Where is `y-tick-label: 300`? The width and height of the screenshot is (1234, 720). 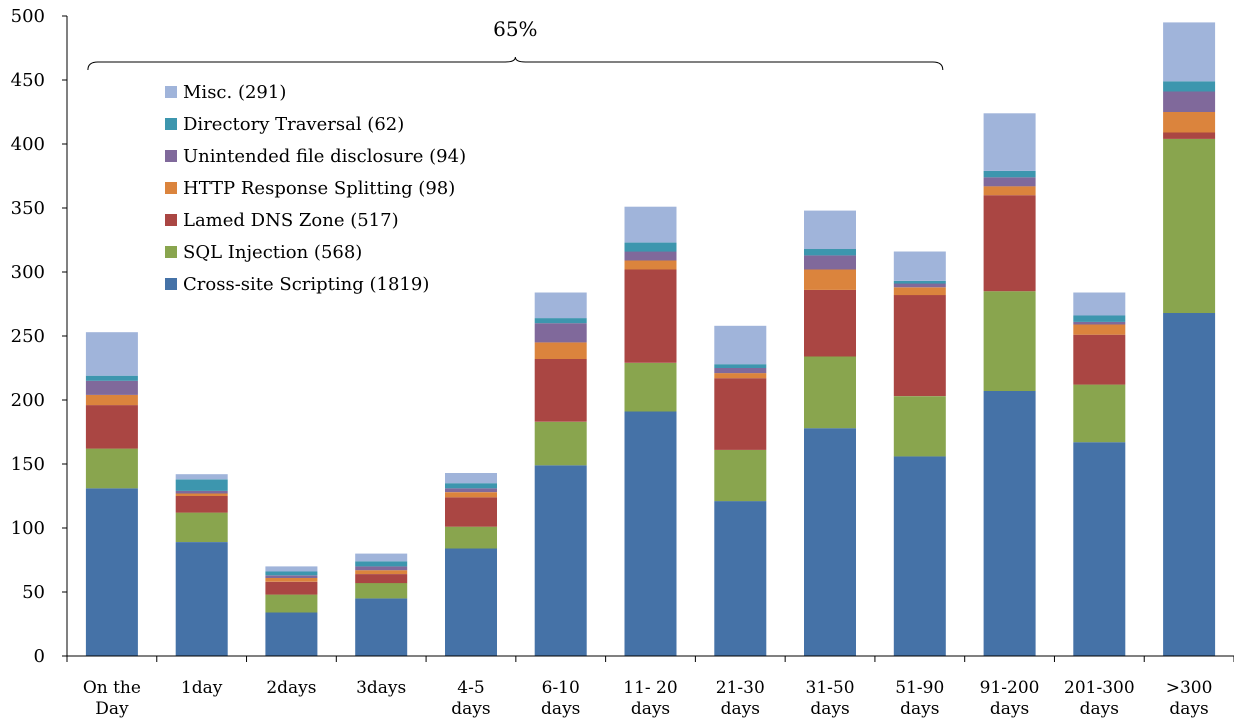 y-tick-label: 300 is located at coordinates (28, 272).